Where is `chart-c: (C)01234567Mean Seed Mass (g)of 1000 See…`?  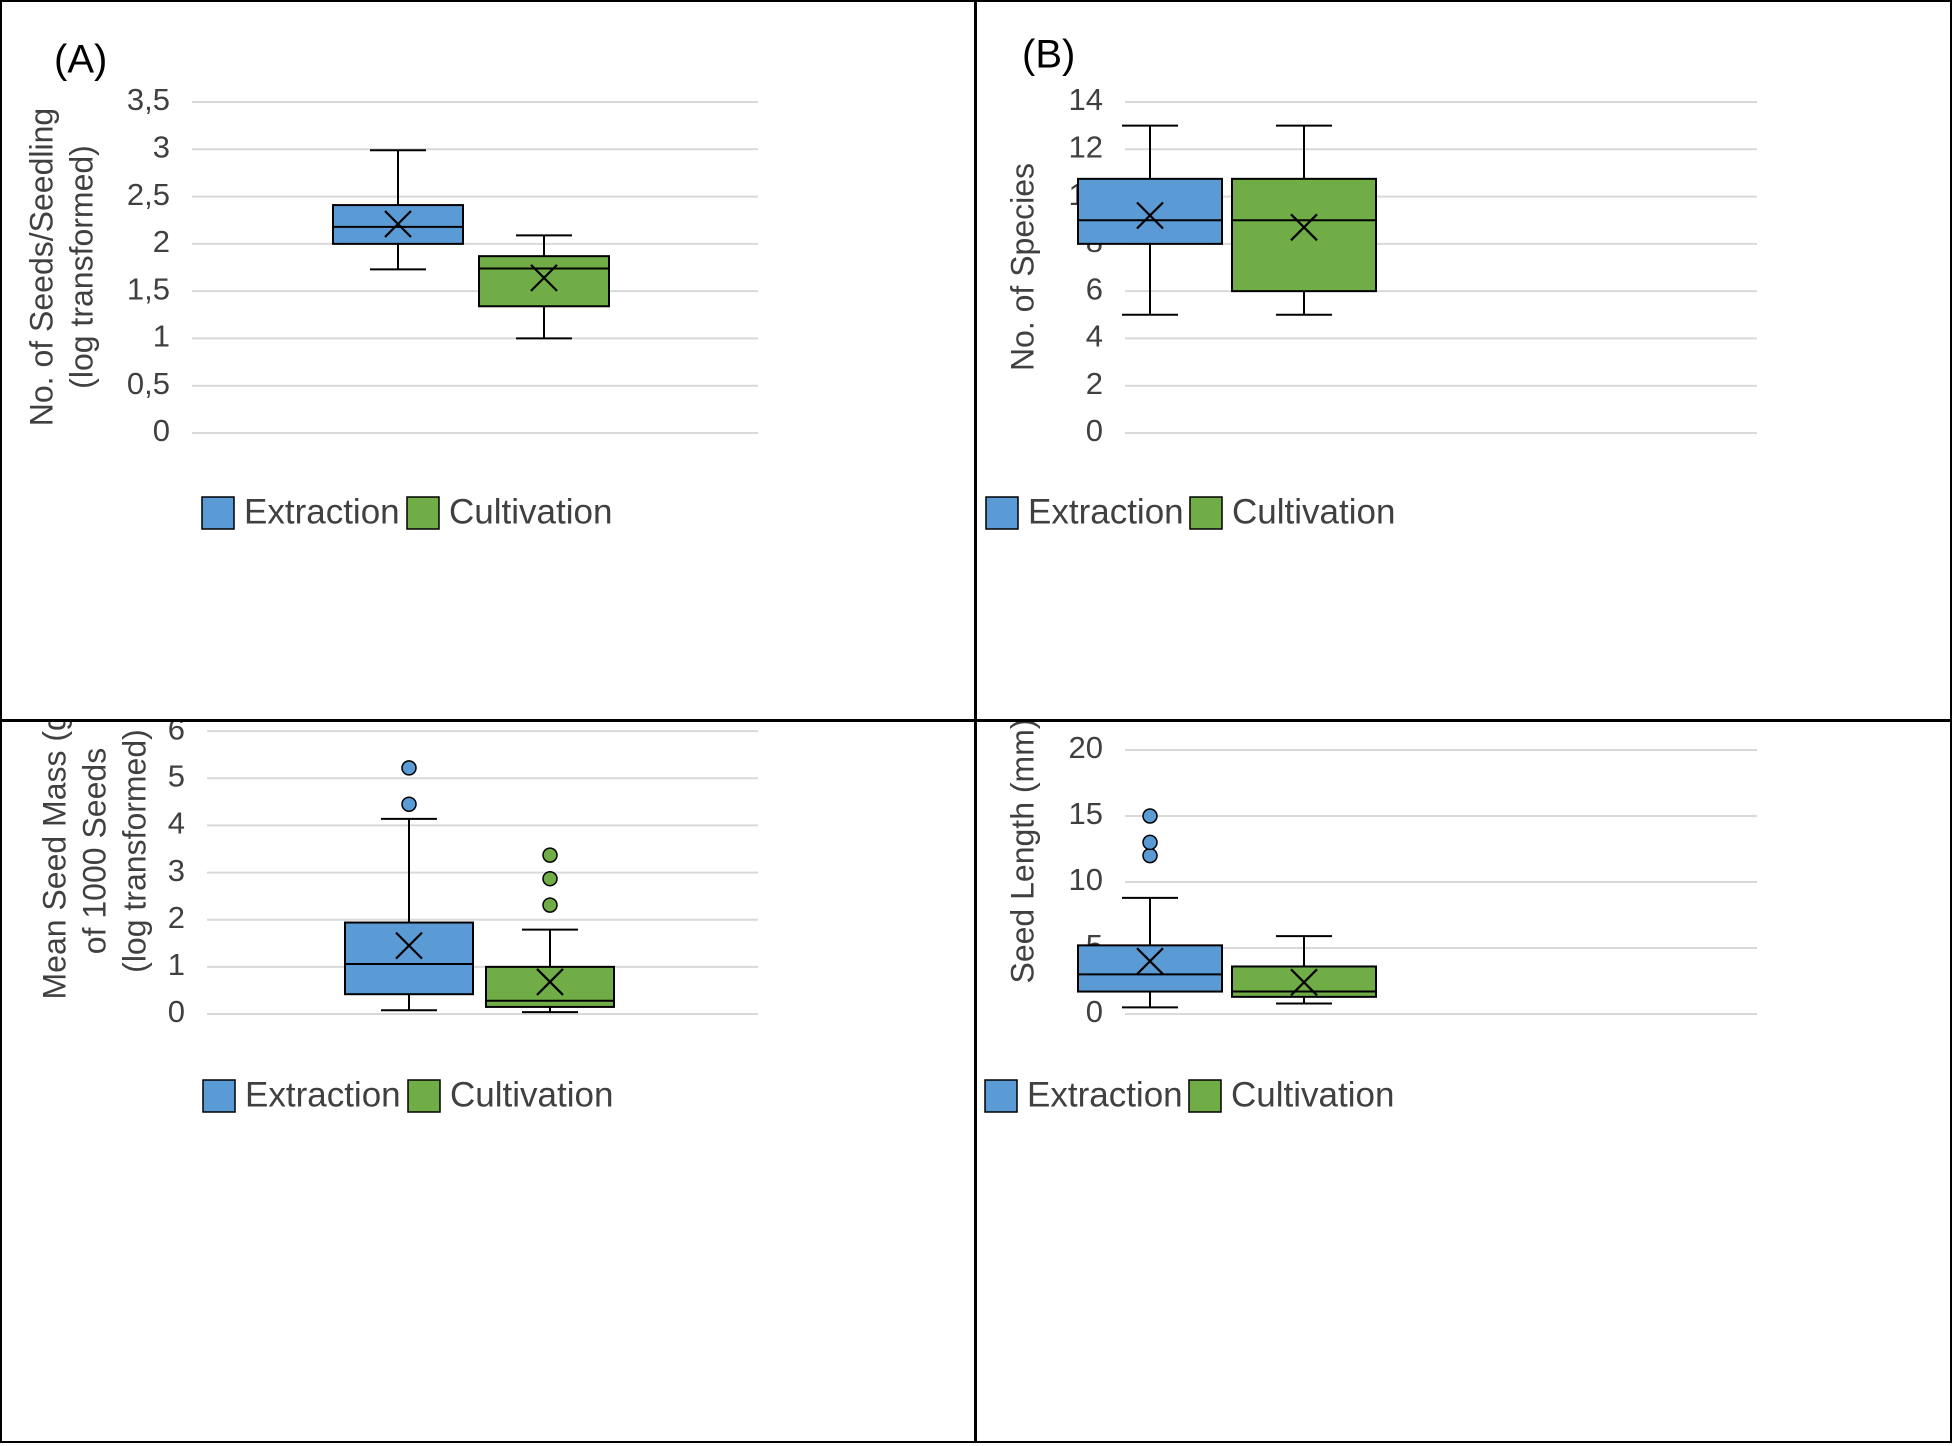
chart-c: (C)01234567Mean Seed Mass (g)of 1000 See… is located at coordinates (397, 860).